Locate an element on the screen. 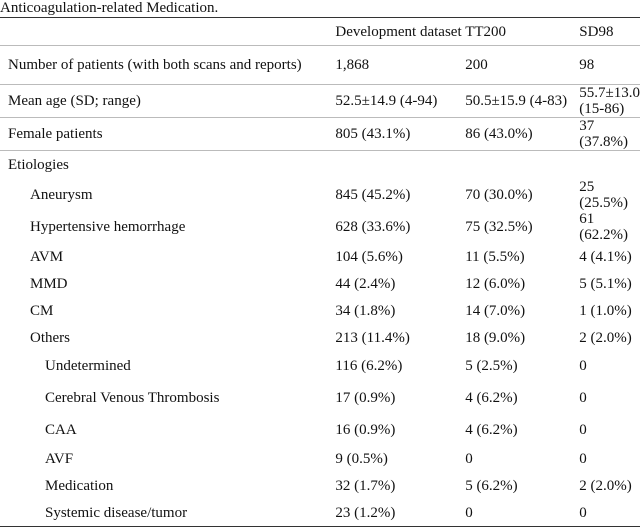 Image resolution: width=640 pixels, height=527 pixels. cell-value: 50.5±15.9 (4-83) is located at coordinates (522, 101).